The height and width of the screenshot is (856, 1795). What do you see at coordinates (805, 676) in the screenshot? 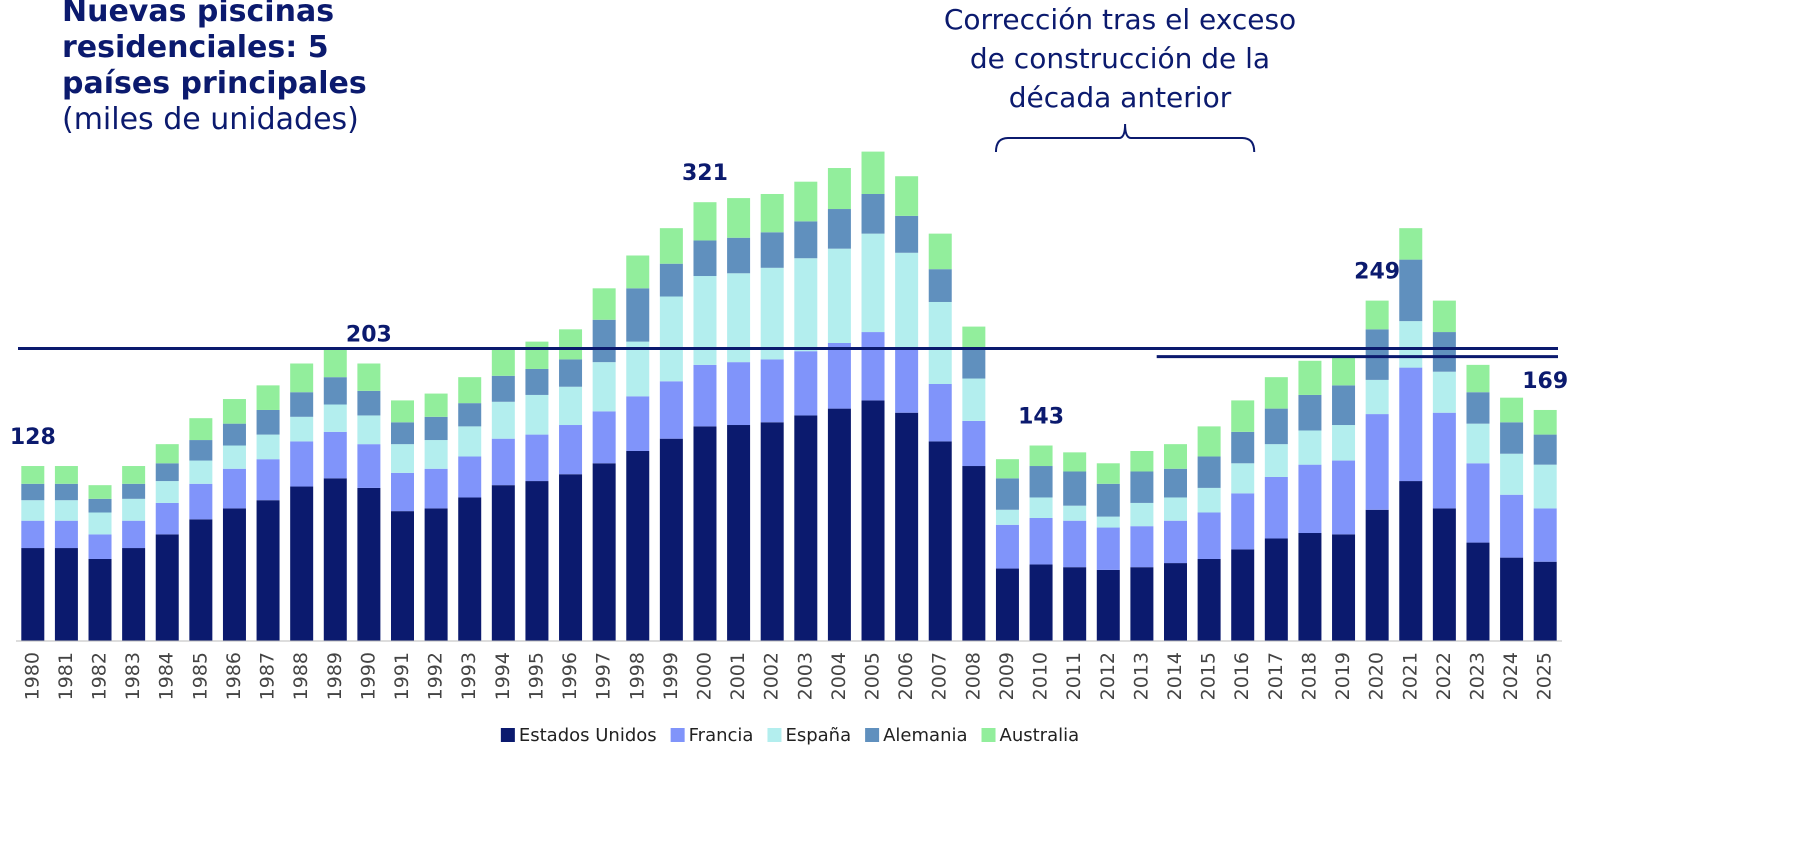
I see `x-tick-label: 2003` at bounding box center [805, 676].